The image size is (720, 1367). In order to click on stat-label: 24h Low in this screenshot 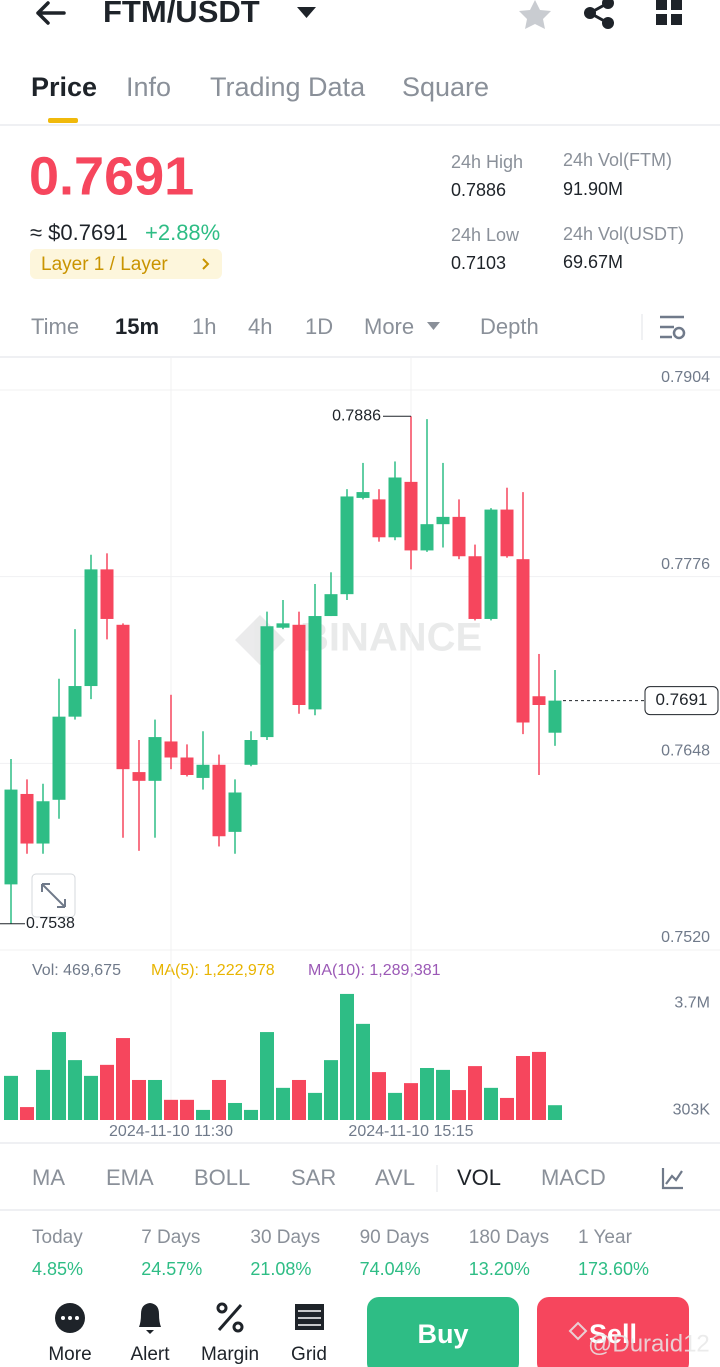, I will do `click(485, 235)`.